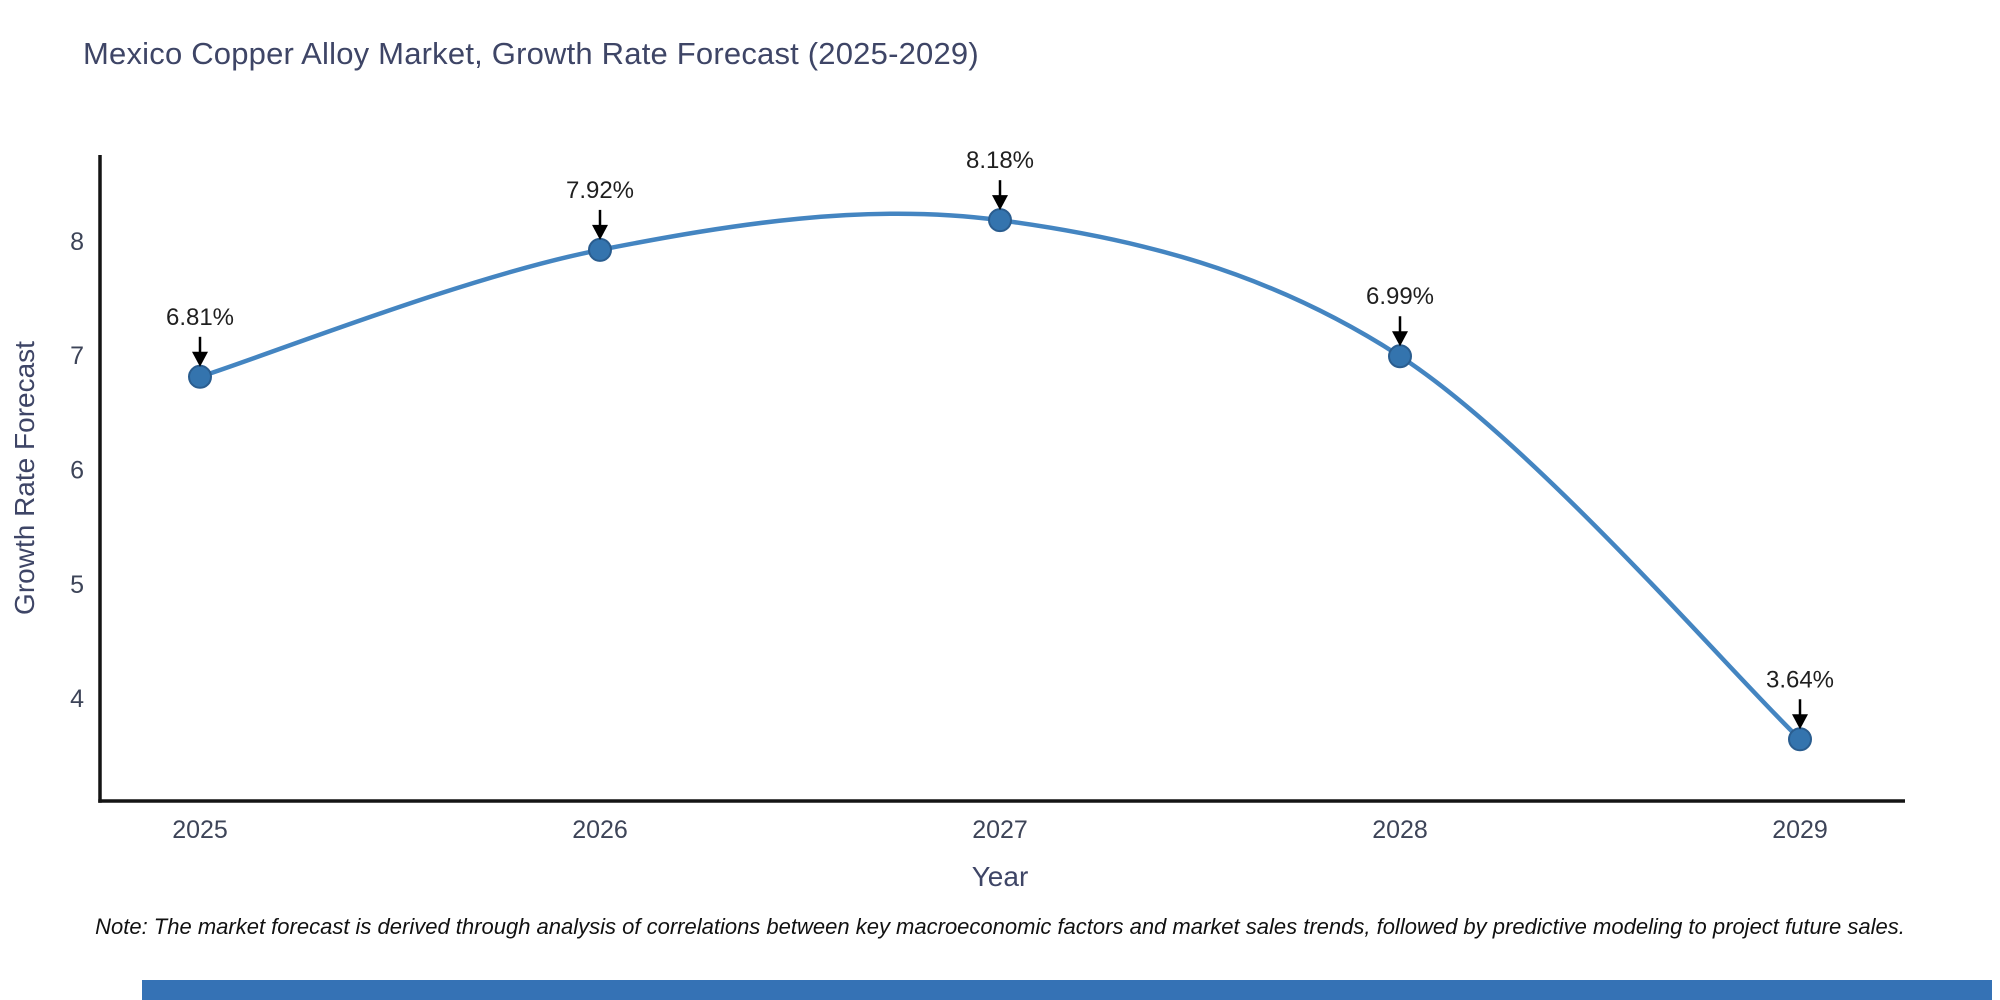 This screenshot has height=1000, width=2000. What do you see at coordinates (1067, 990) in the screenshot?
I see `footer-accent-bar` at bounding box center [1067, 990].